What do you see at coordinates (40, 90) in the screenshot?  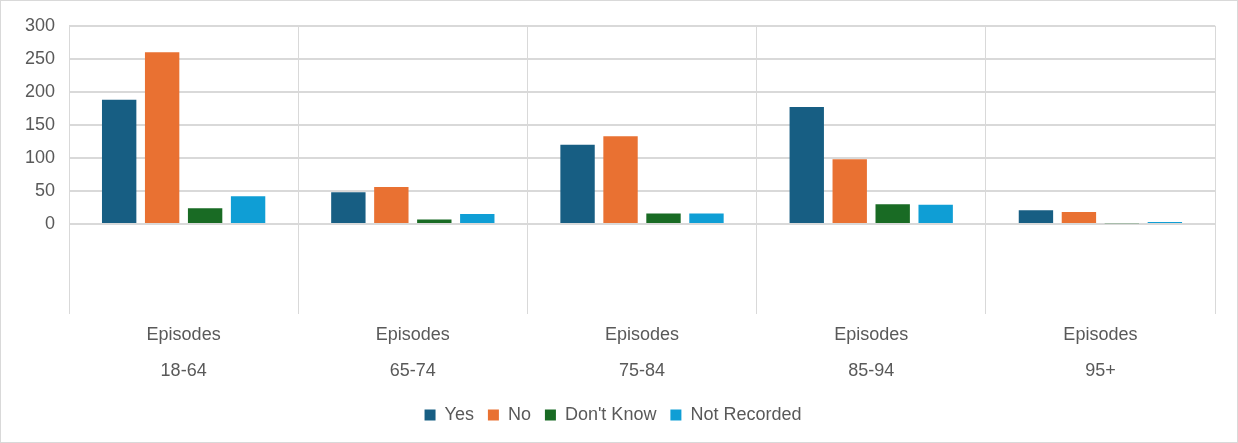 I see `y-tick-label: 200` at bounding box center [40, 90].